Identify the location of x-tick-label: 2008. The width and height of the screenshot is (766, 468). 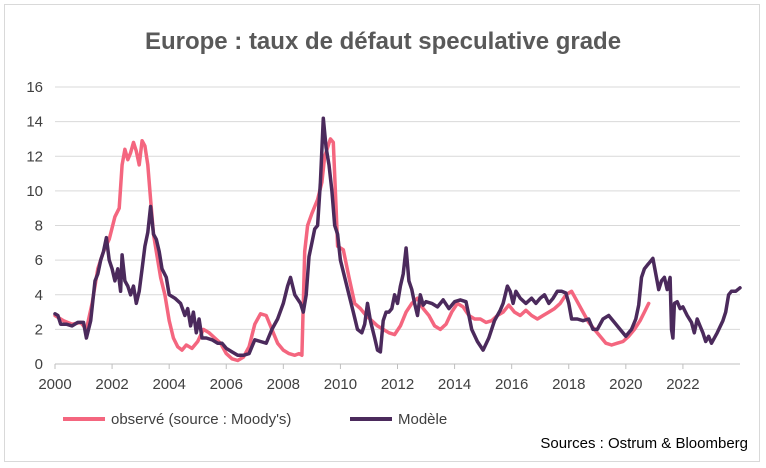
(283, 384).